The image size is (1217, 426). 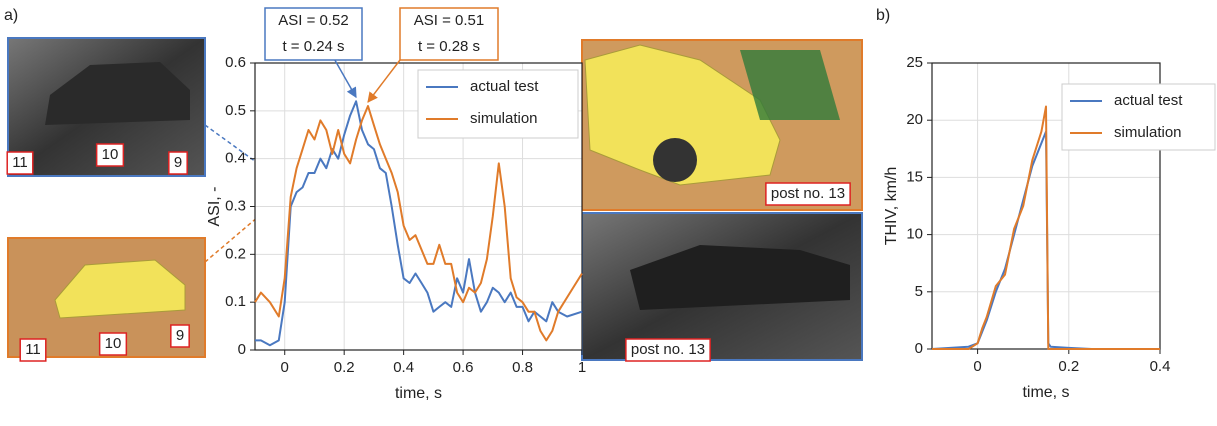 I want to click on y-tick-label: 25, so click(x=914, y=62).